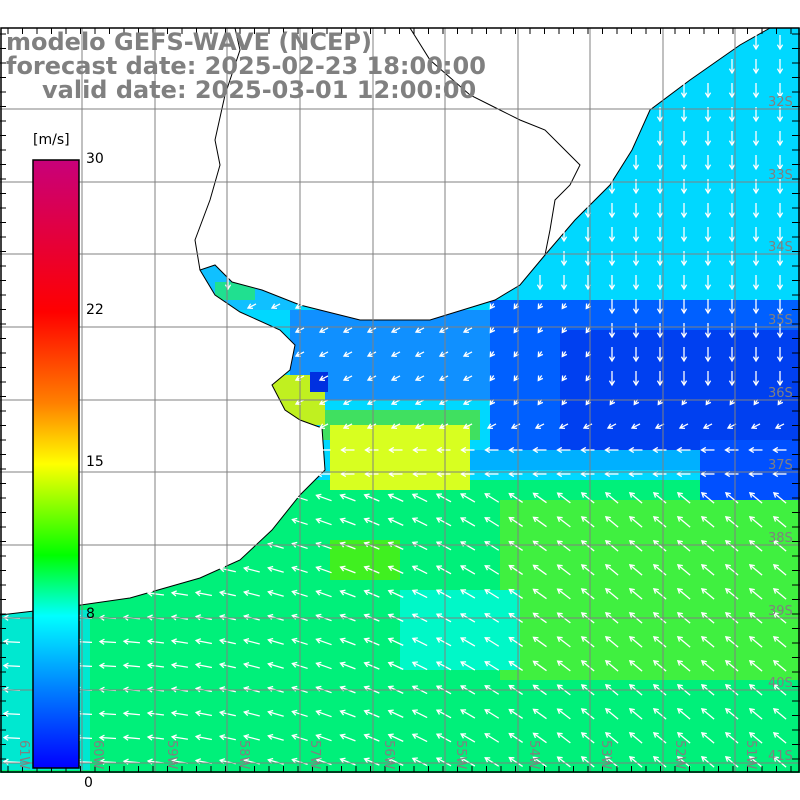 The image size is (800, 800). Describe the element at coordinates (780, 175) in the screenshot. I see `latitude-label: 33S` at that location.